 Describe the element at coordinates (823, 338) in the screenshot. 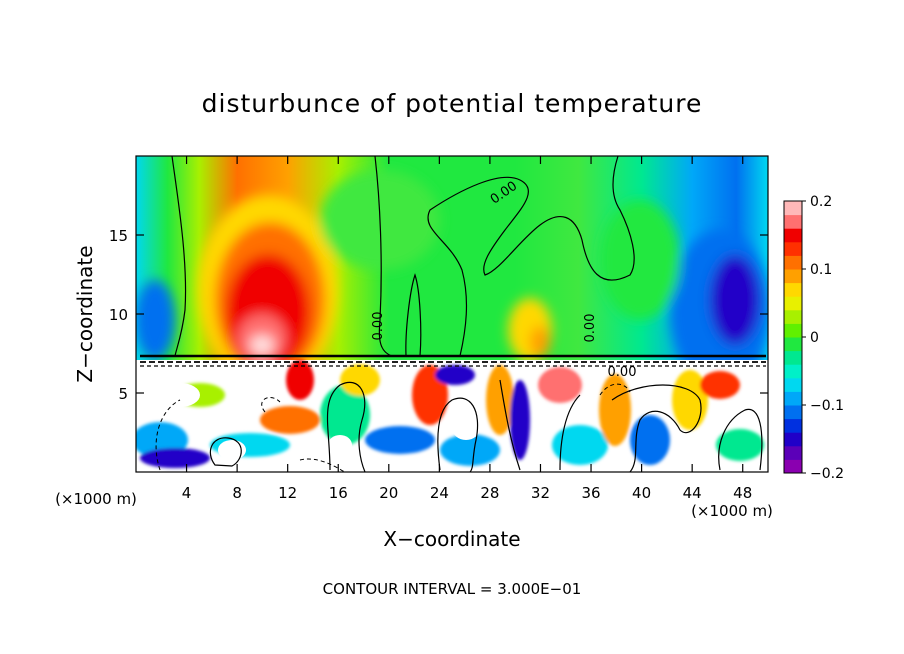

I see `colorbar-ticks: 0.2 0.1 0 −0.1 −0.2` at that location.